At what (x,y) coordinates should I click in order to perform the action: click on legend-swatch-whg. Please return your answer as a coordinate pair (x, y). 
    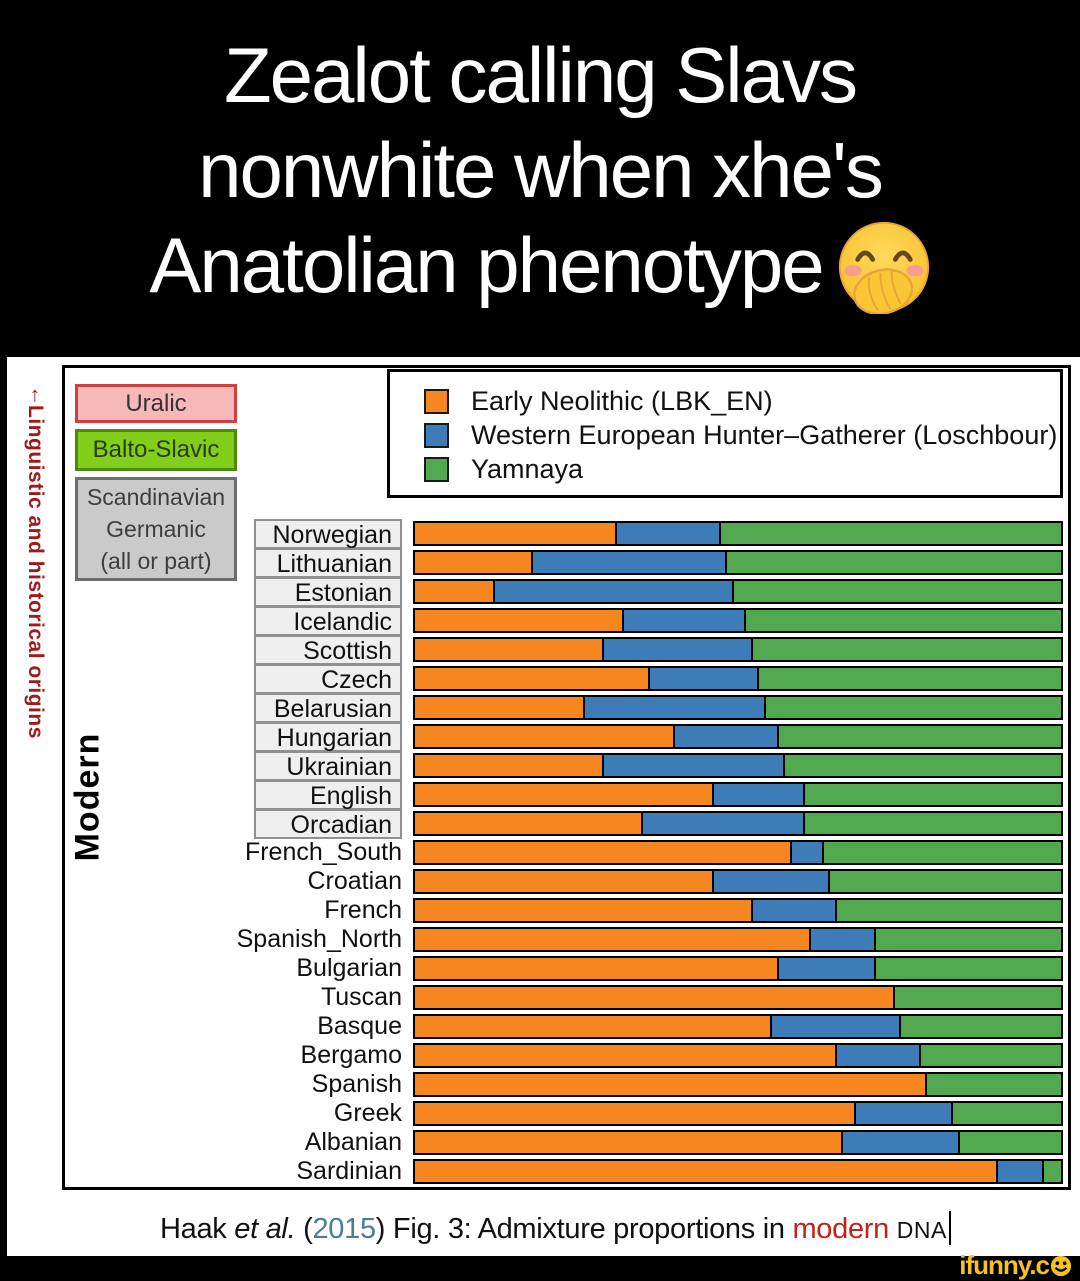
    Looking at the image, I should click on (436, 435).